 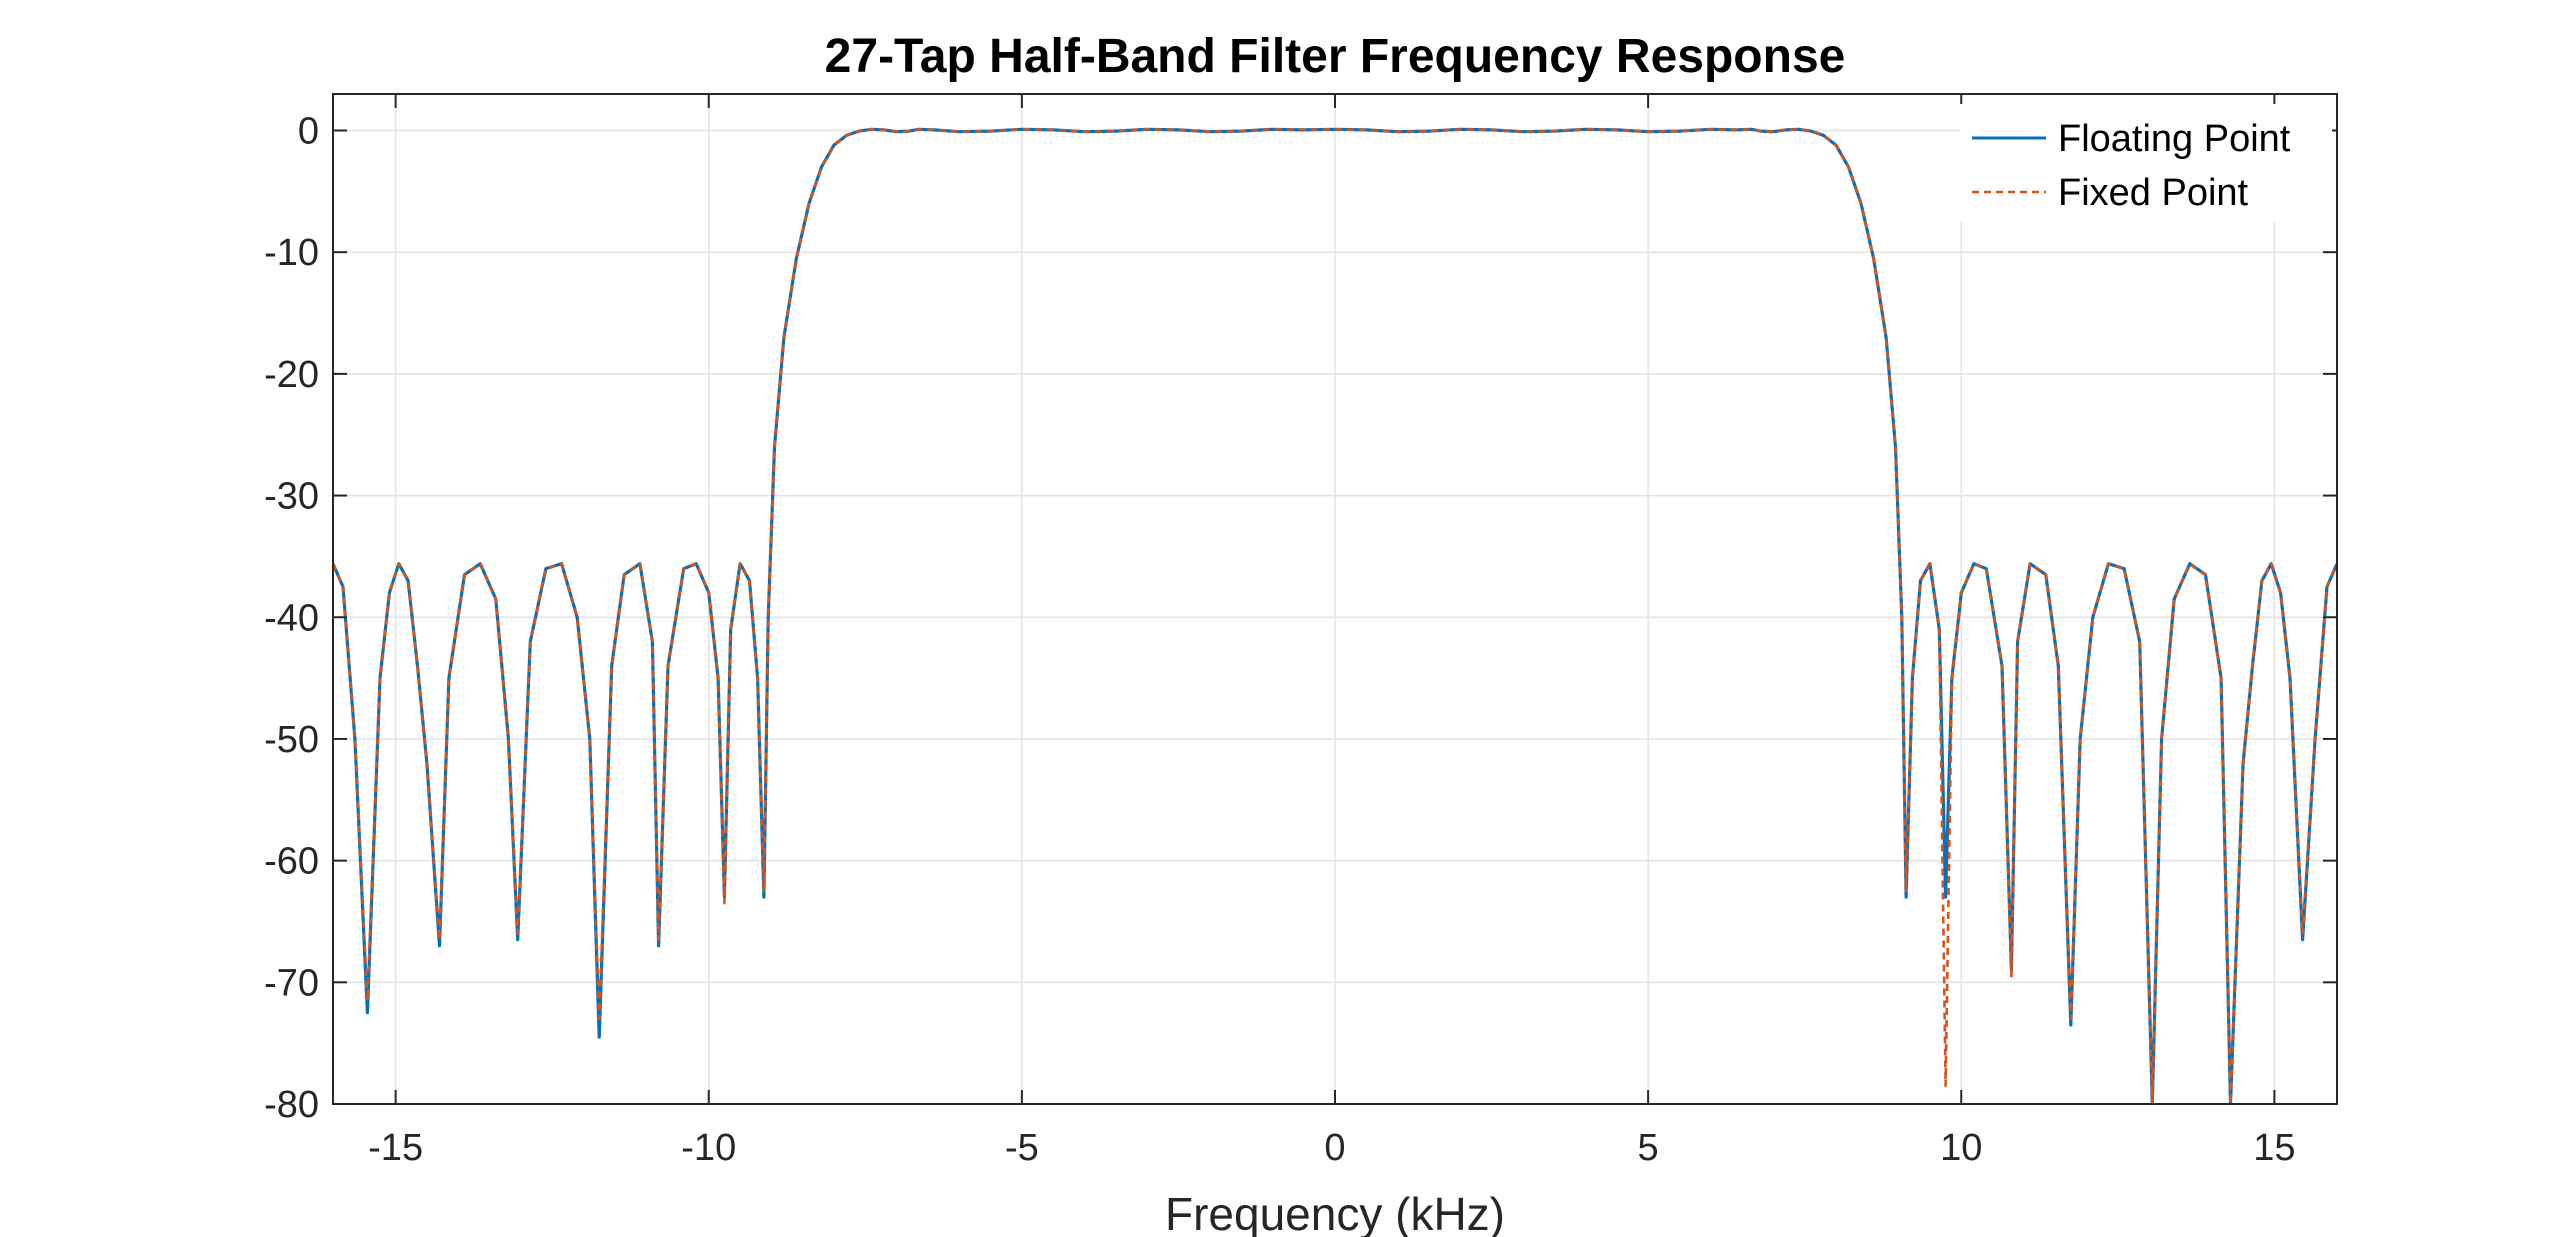 What do you see at coordinates (1961, 1148) in the screenshot?
I see `x-tick-label: 10` at bounding box center [1961, 1148].